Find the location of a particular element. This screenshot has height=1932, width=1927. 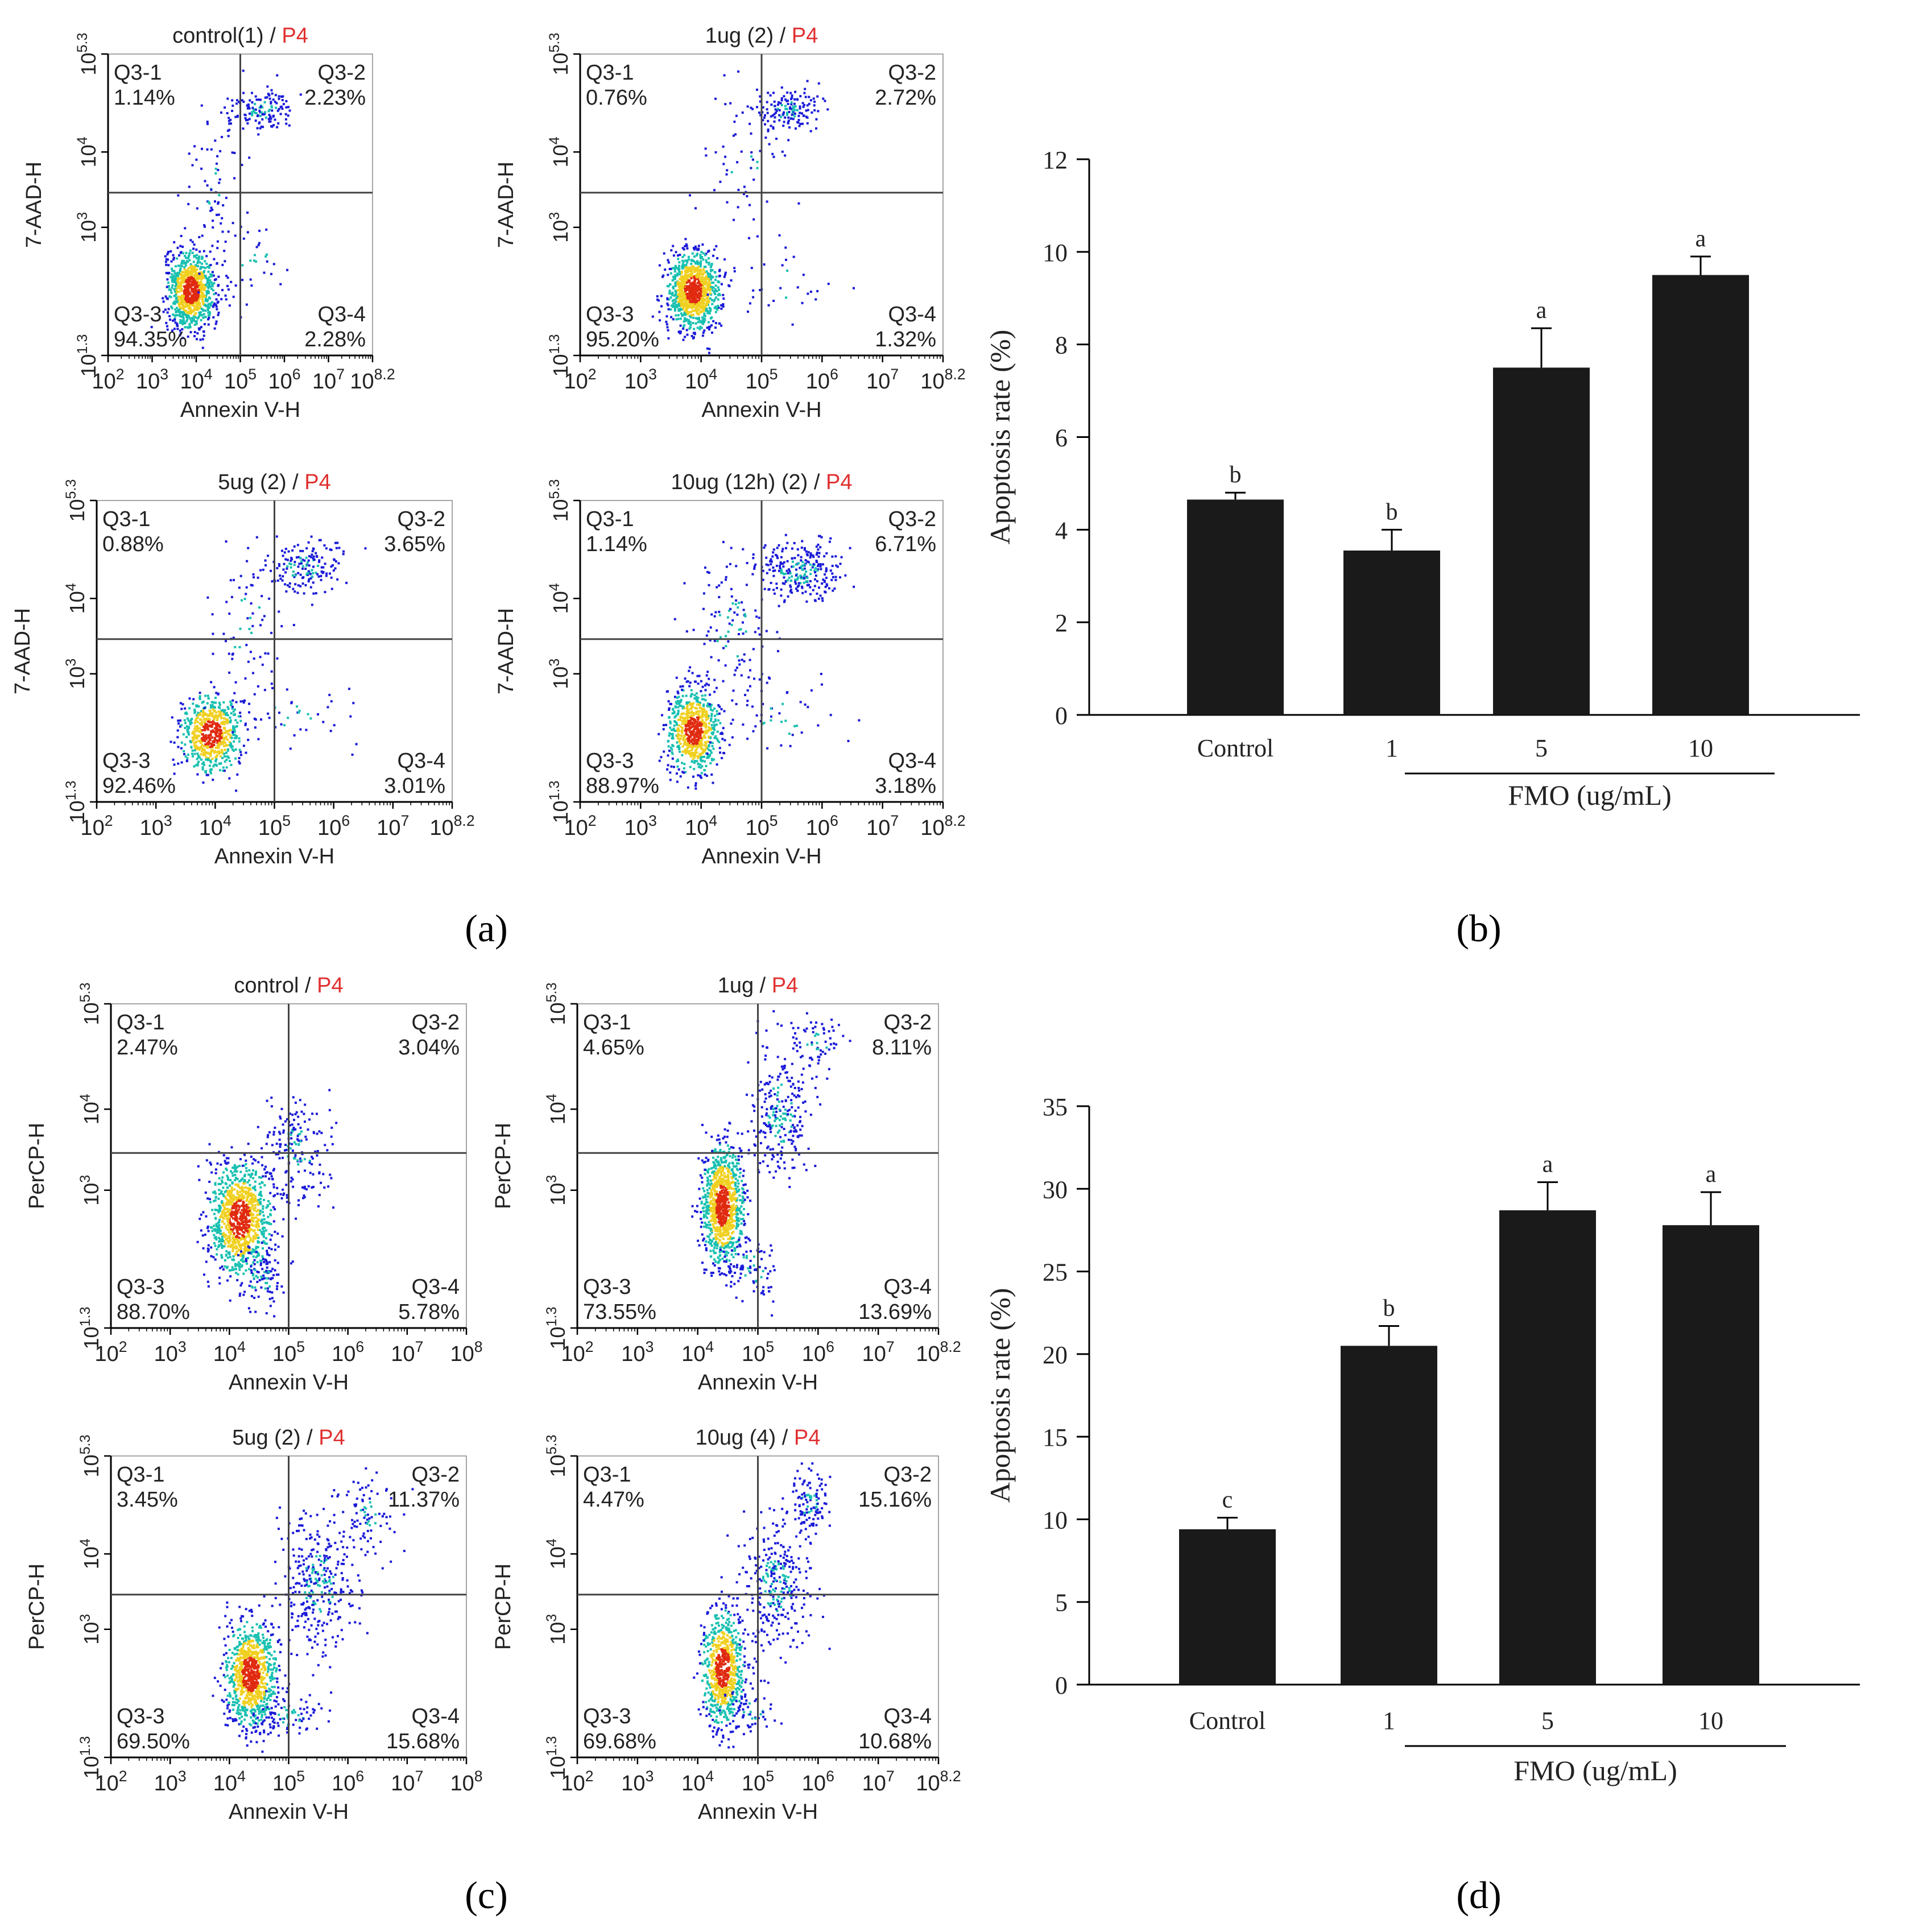

x-tick-label-text: 103 is located at coordinates (152, 380).